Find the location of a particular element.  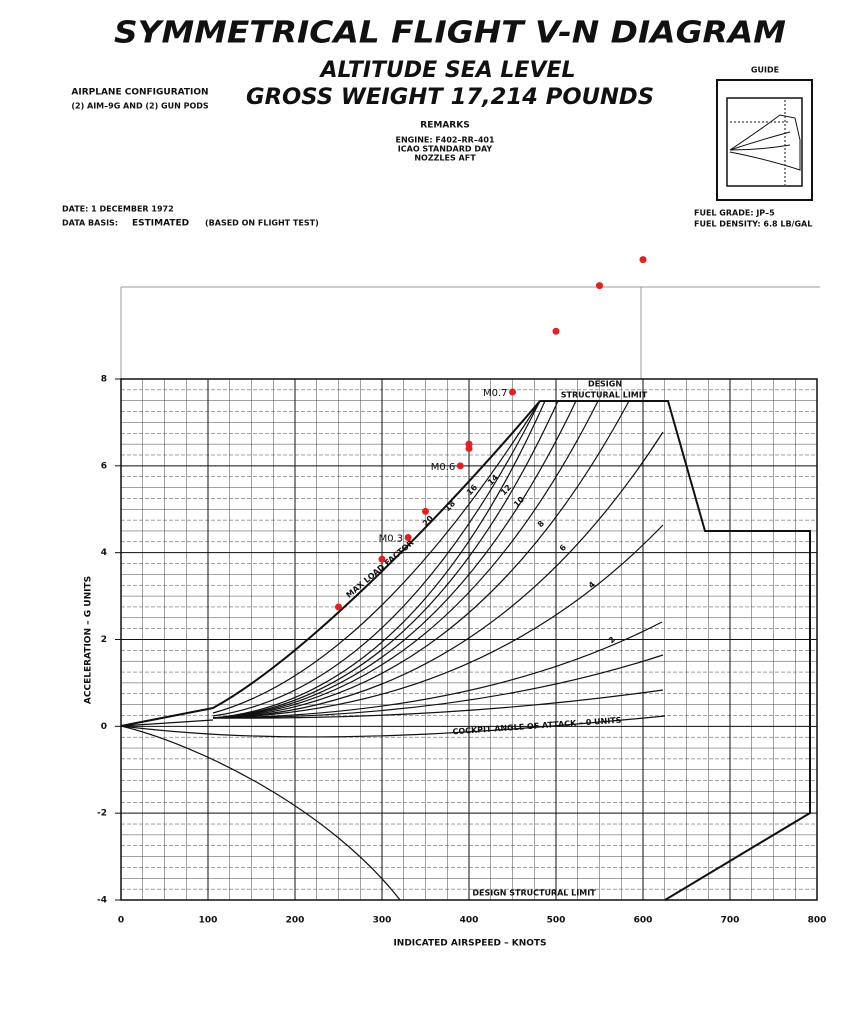

y-tick-label: -2 is located at coordinates (102, 814).